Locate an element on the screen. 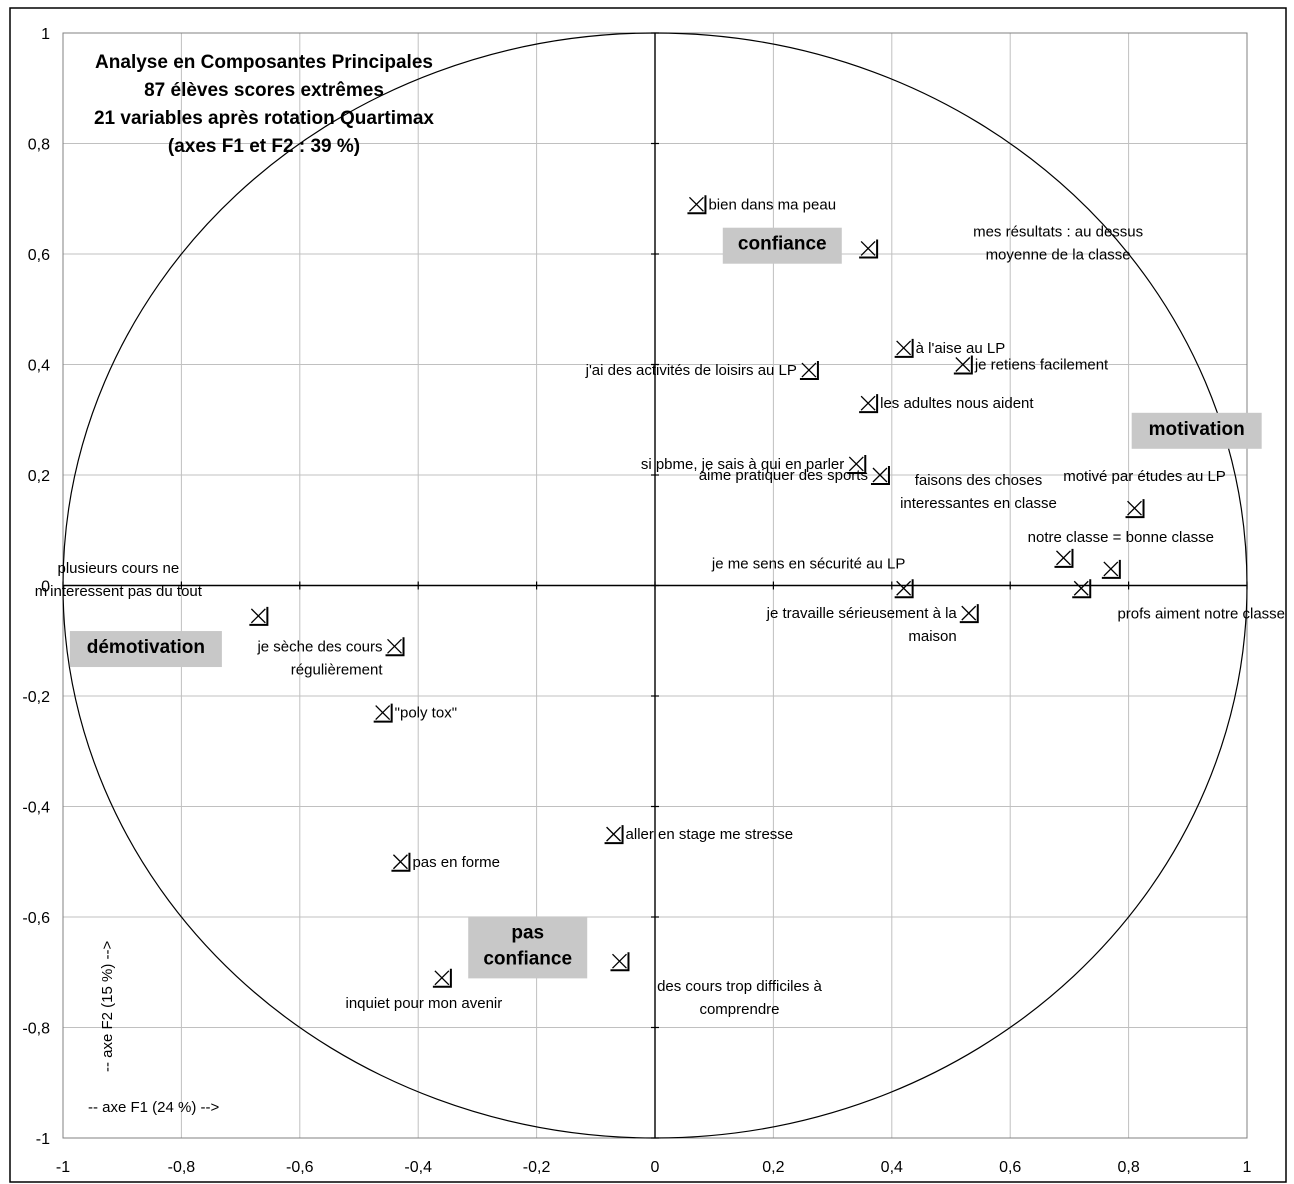  category-badge: démotivation is located at coordinates (145, 649).